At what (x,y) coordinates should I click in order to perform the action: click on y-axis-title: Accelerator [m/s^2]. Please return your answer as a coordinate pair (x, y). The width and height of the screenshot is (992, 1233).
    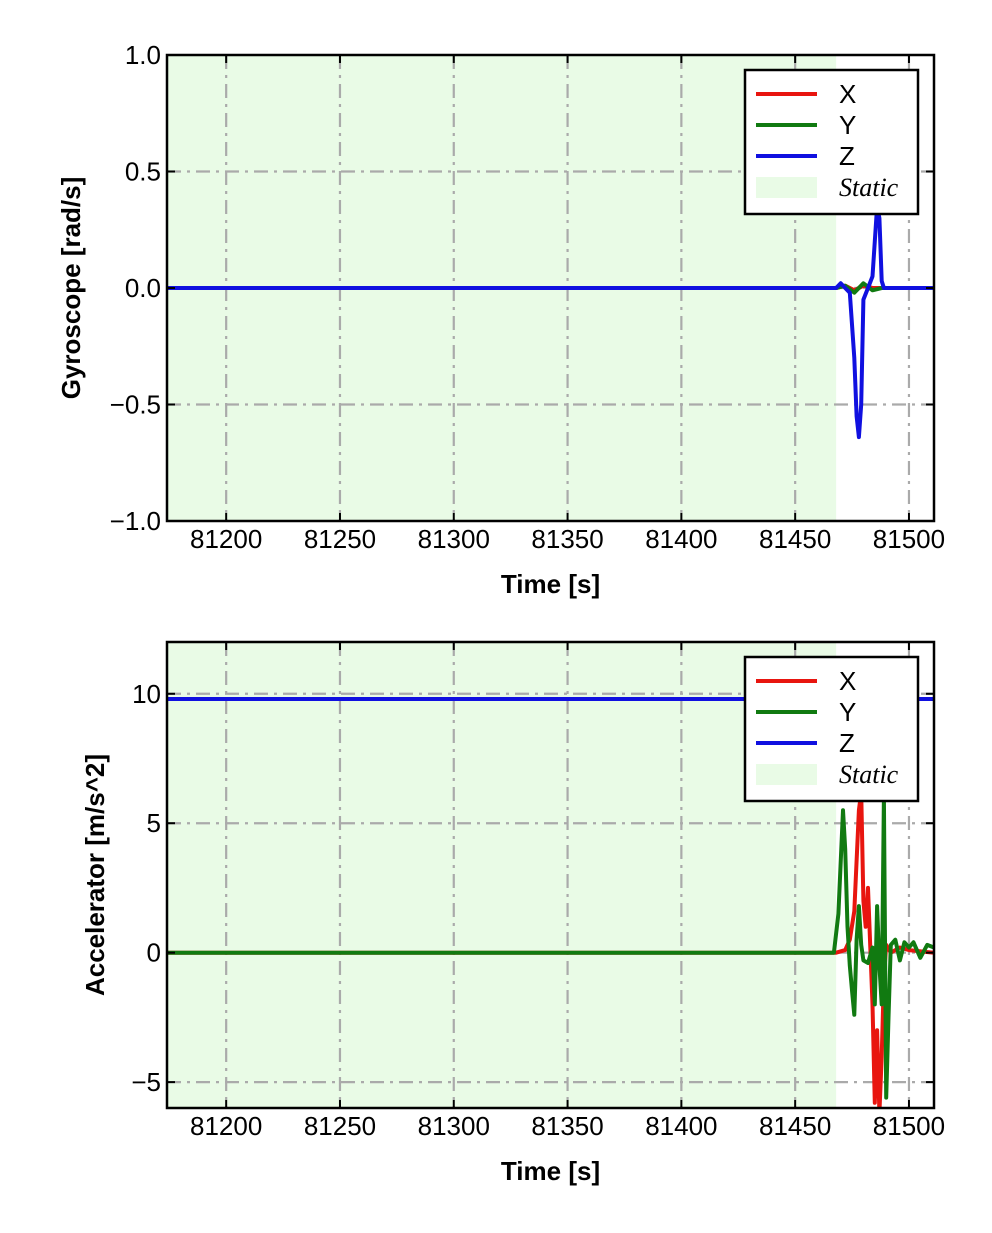
    Looking at the image, I should click on (95, 875).